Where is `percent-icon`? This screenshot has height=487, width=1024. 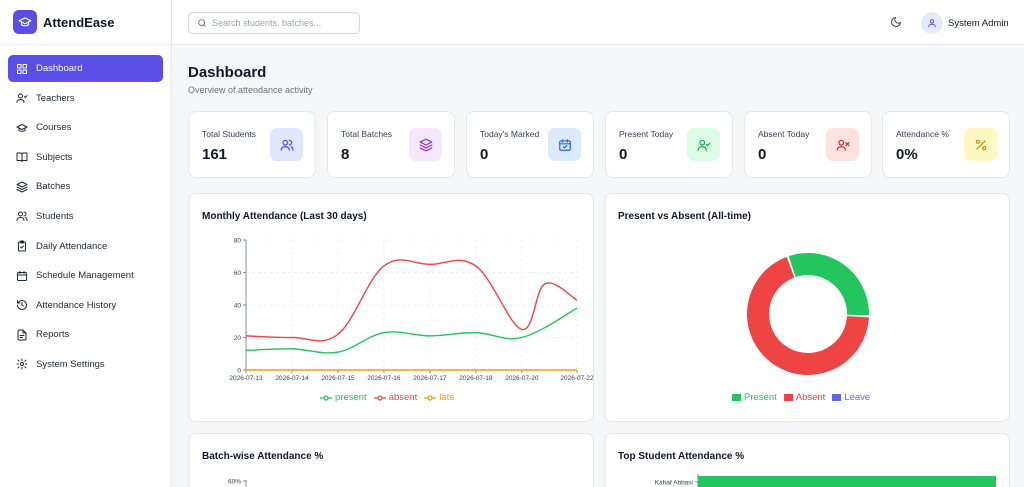 percent-icon is located at coordinates (980, 144).